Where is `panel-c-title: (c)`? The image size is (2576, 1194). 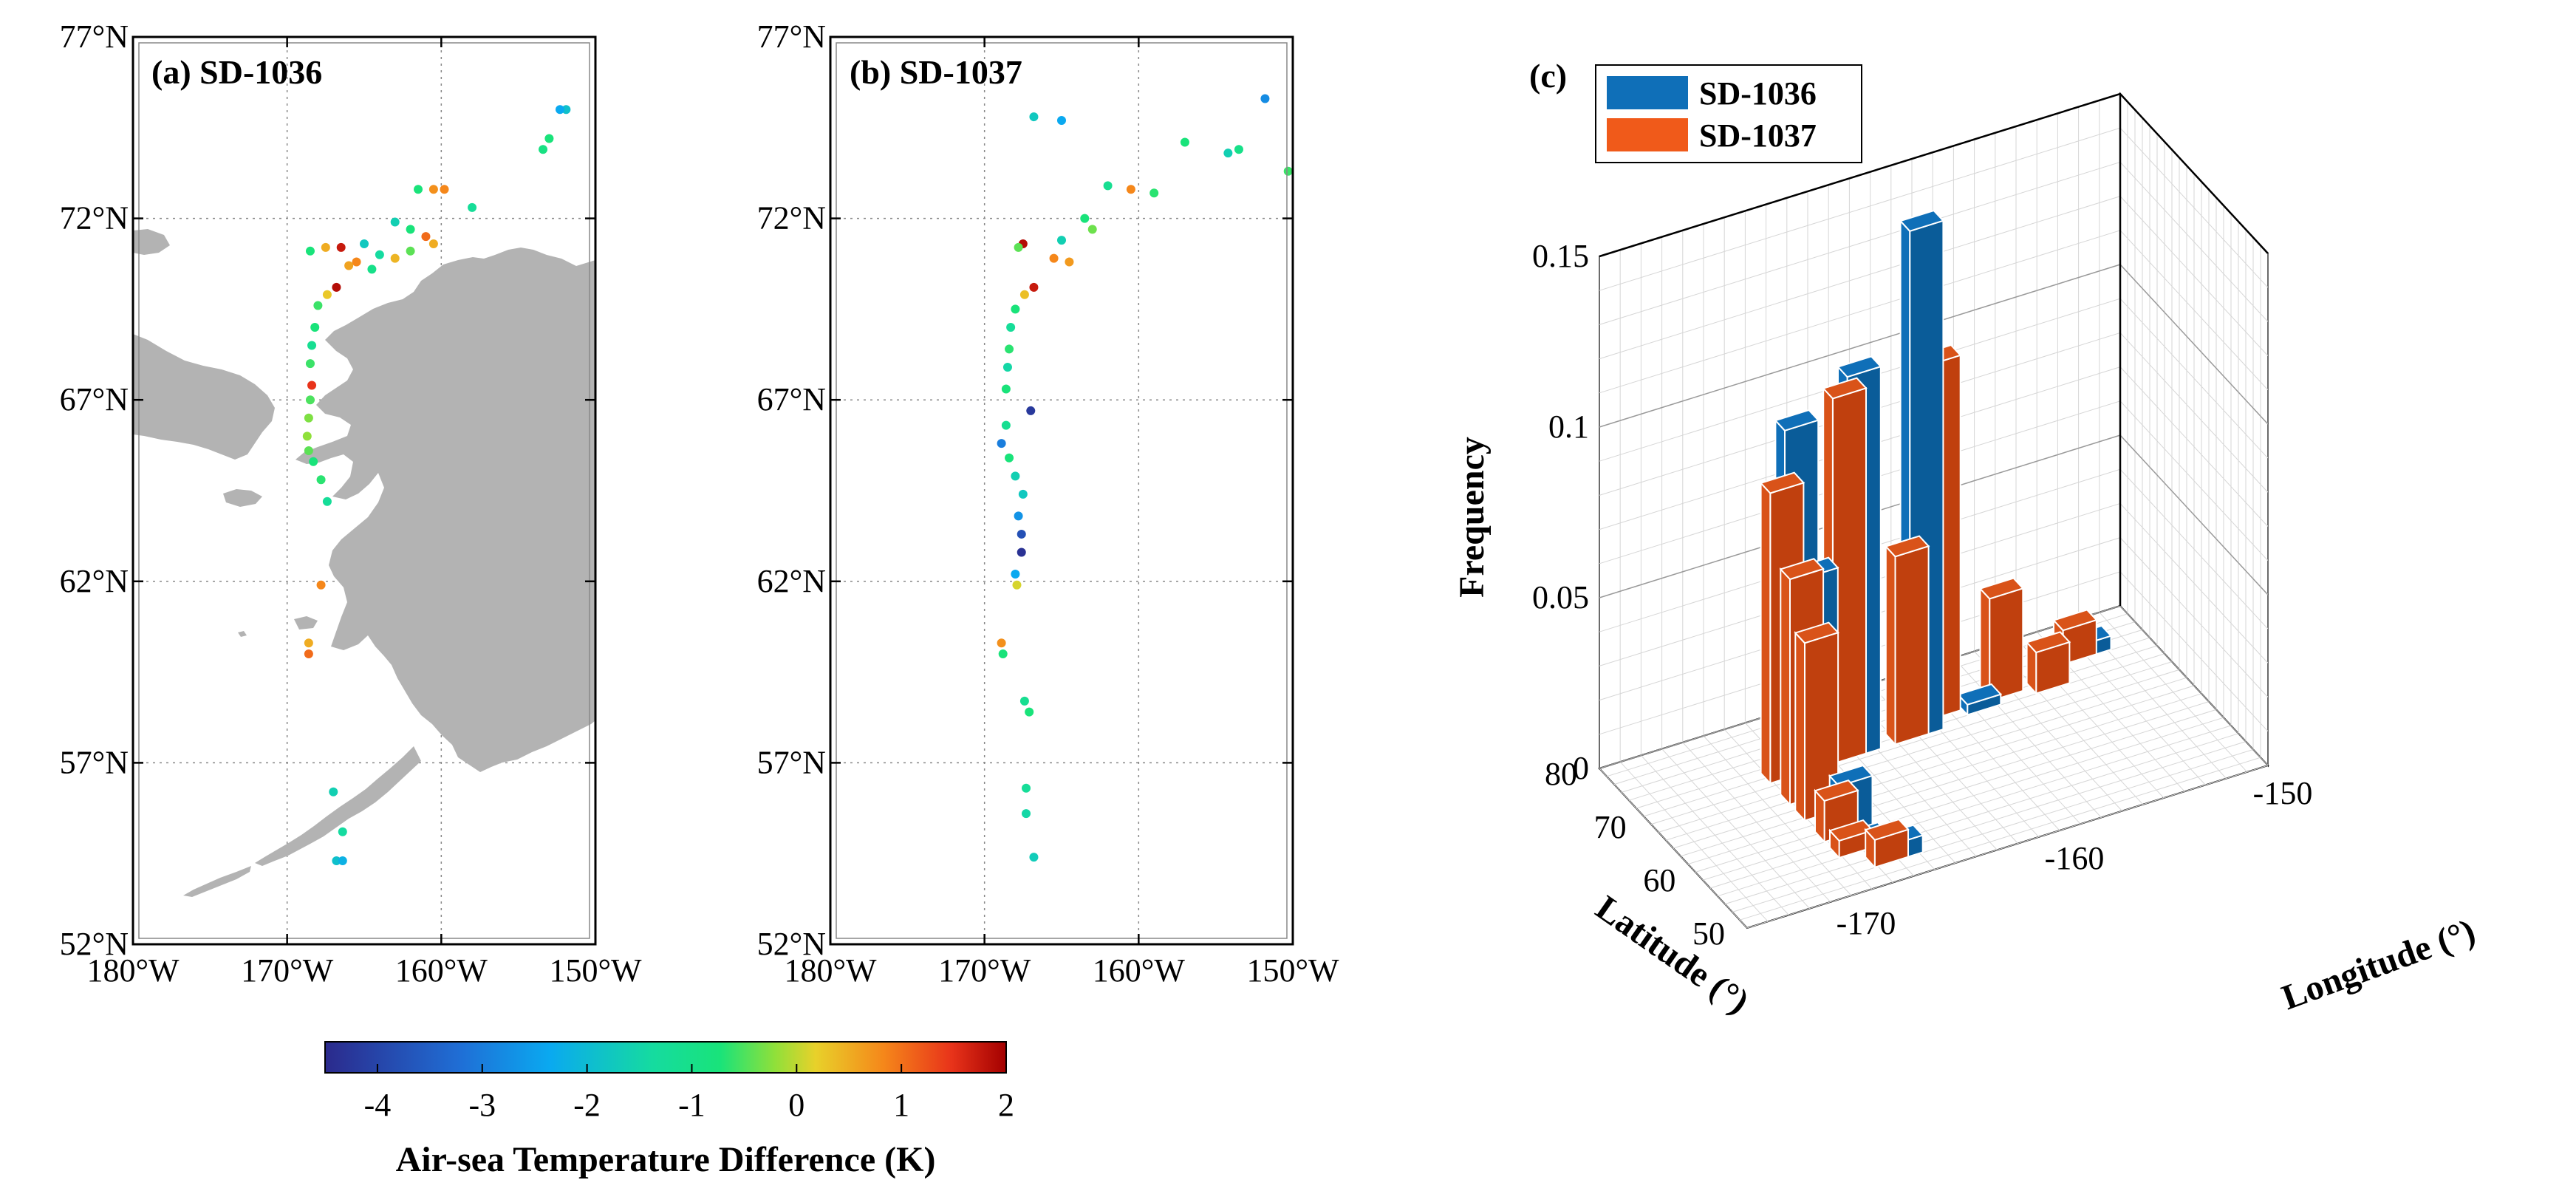 panel-c-title: (c) is located at coordinates (1548, 76).